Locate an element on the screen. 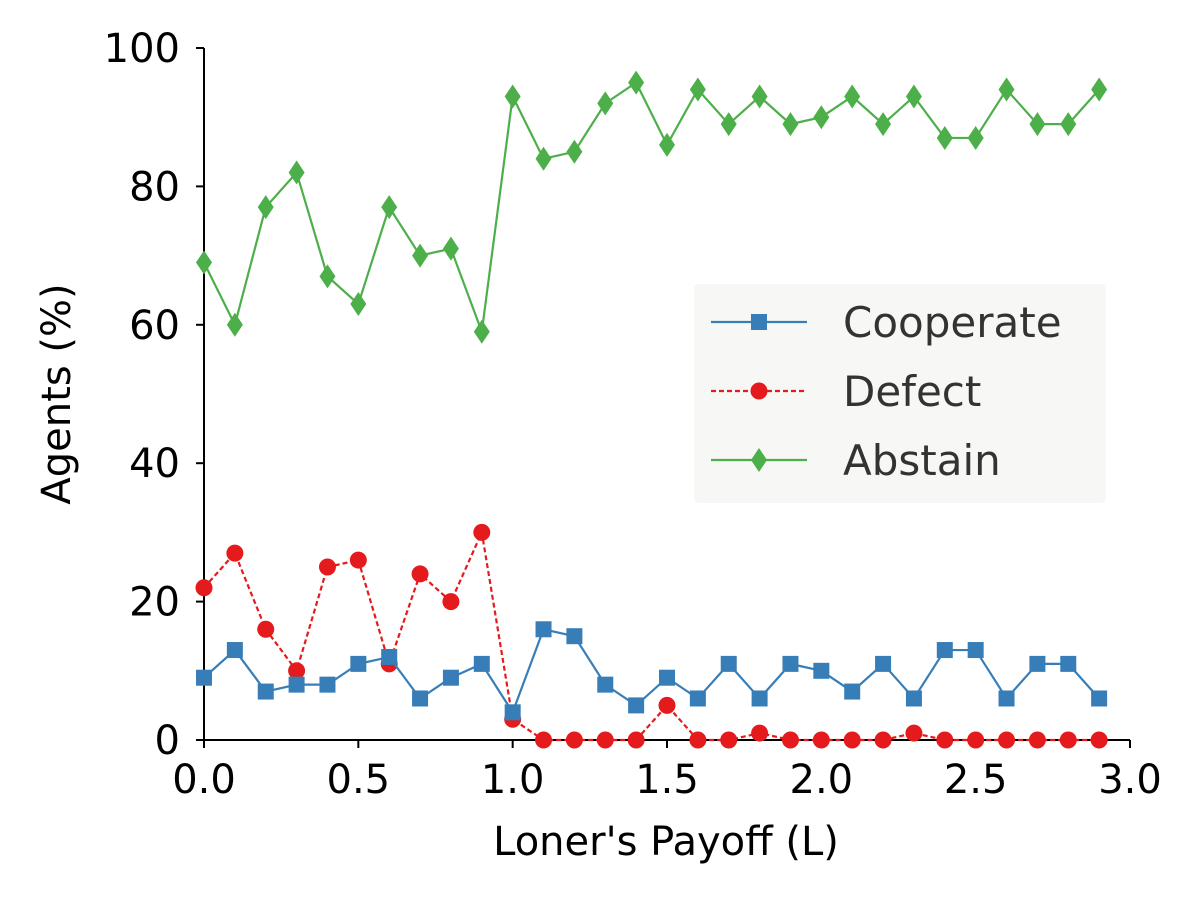 Image resolution: width=1200 pixels, height=898 pixels. x-tick-label: 2.5 is located at coordinates (976, 780).